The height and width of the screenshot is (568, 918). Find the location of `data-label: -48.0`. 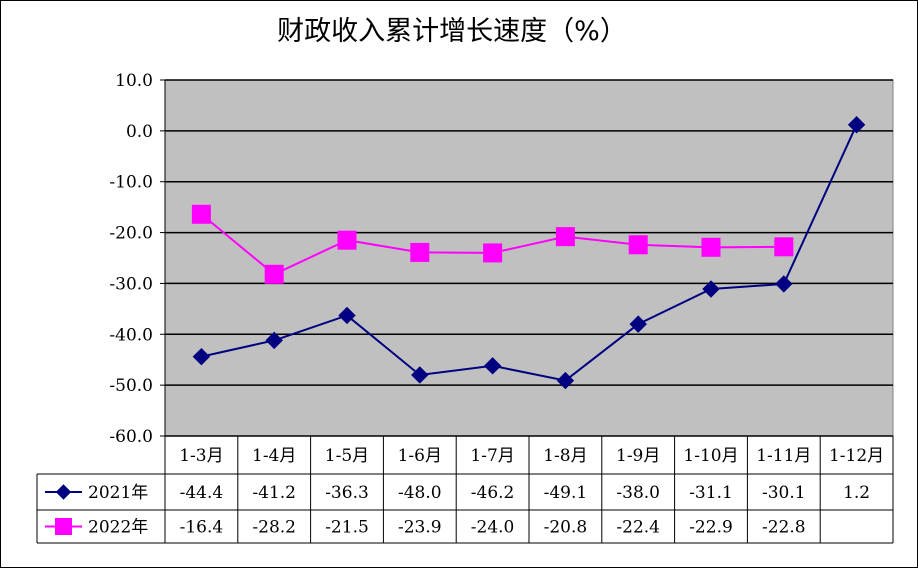

data-label: -48.0 is located at coordinates (420, 493).